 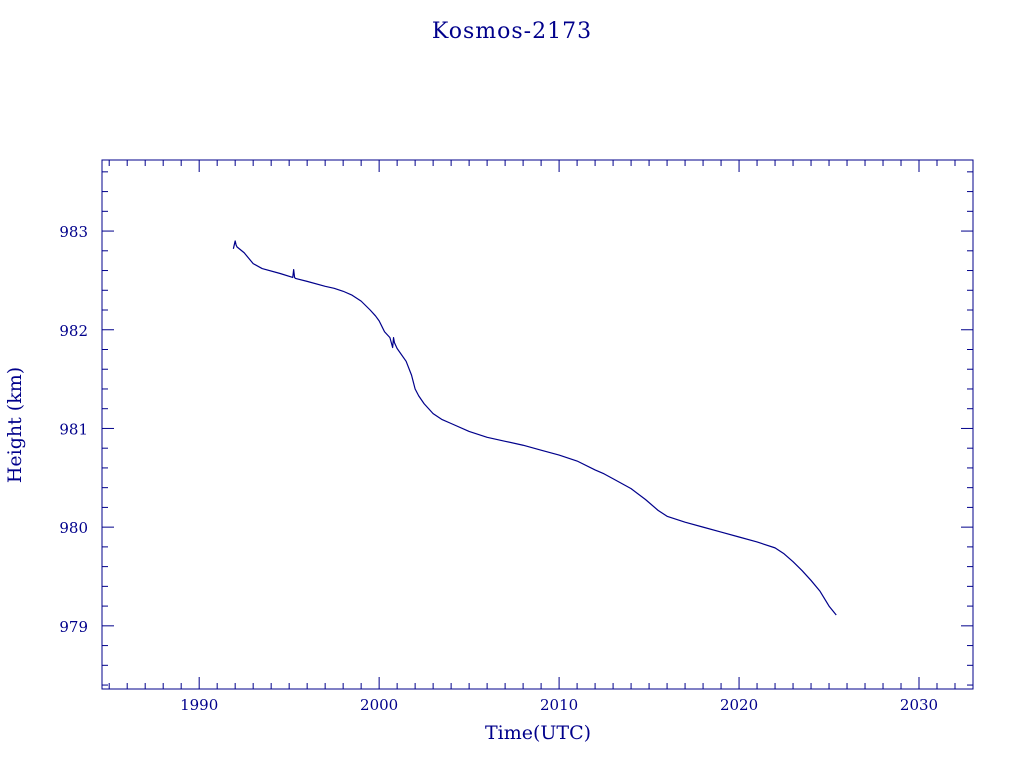 I want to click on x-tick-label: 2030, so click(x=919, y=705).